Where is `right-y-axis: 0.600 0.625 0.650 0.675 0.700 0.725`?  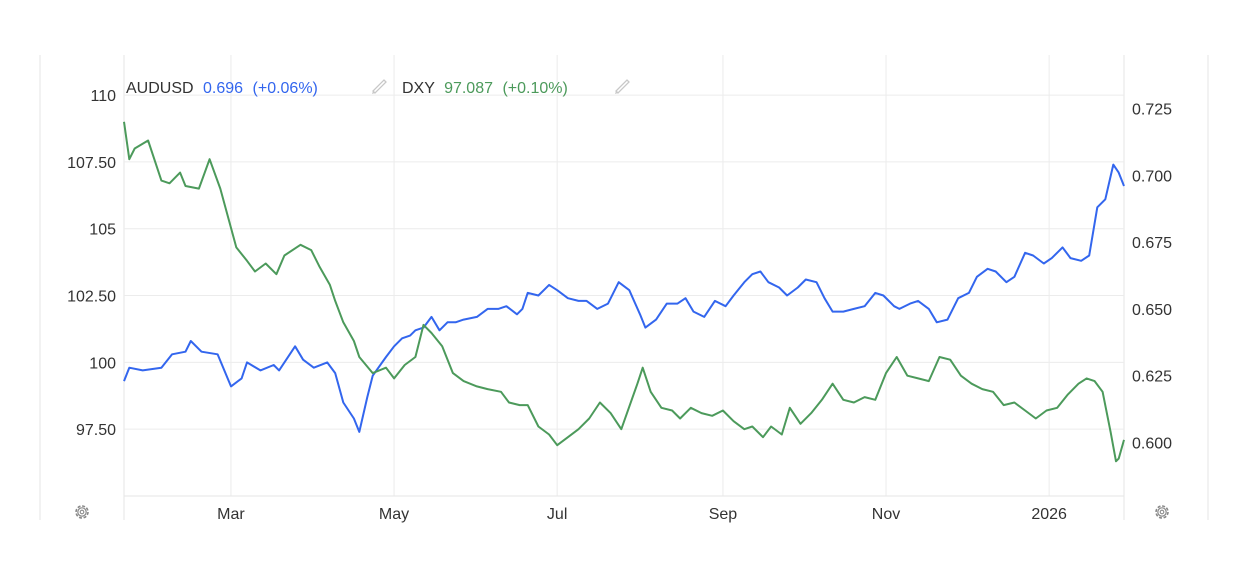
right-y-axis: 0.600 0.625 0.650 0.675 0.700 0.725 is located at coordinates (1152, 276).